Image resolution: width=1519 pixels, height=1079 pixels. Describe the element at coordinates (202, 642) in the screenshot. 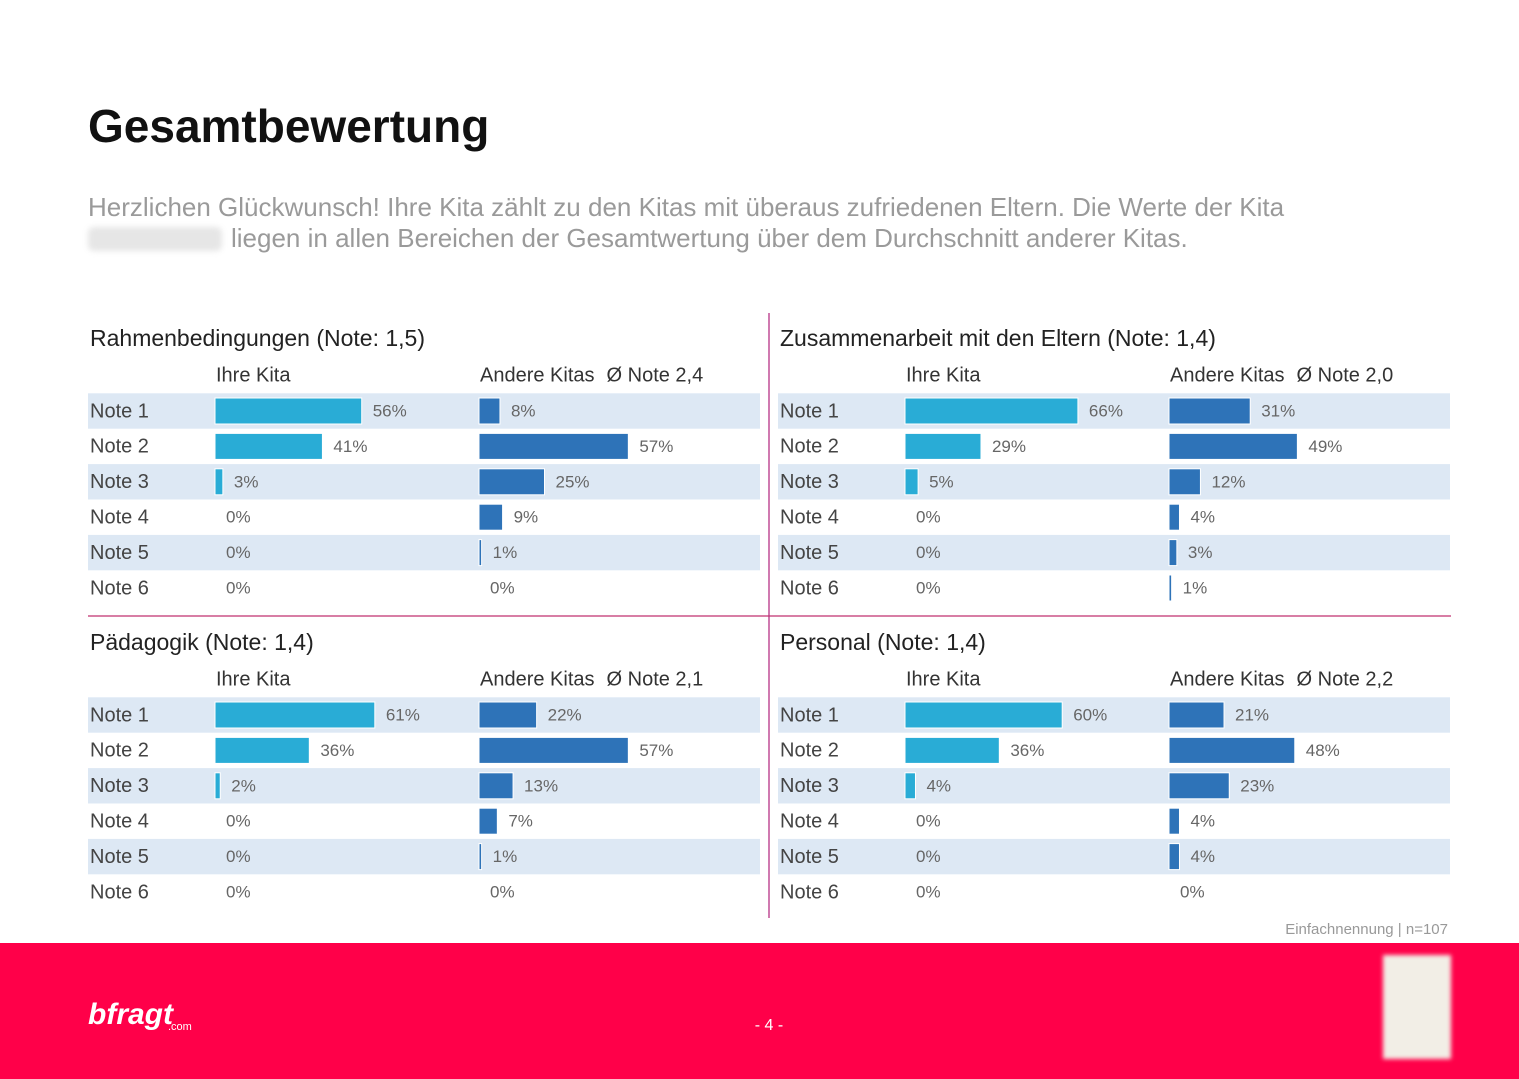

I see `panel-title: Pädagogik (Note: 1,4)` at that location.